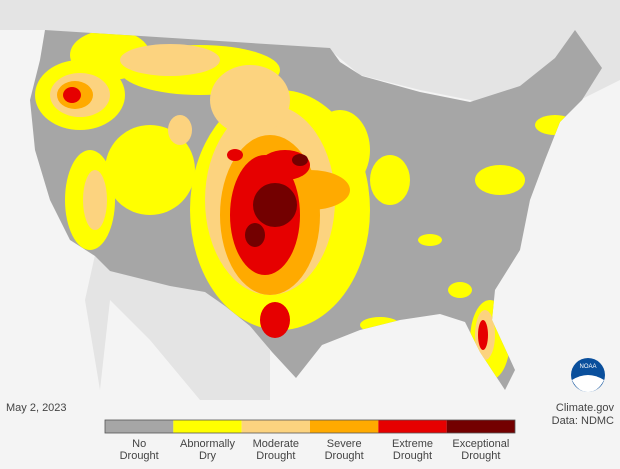  What do you see at coordinates (583, 421) in the screenshot?
I see `data-credit: Data: NDMC` at bounding box center [583, 421].